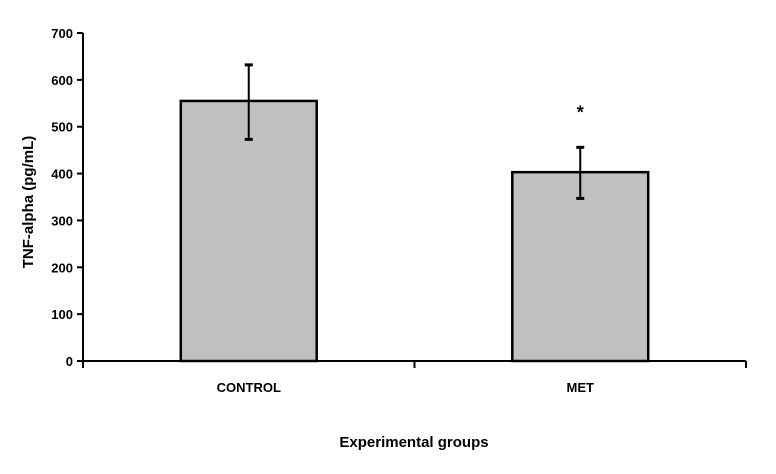 This screenshot has width=776, height=474. I want to click on category-labels: CONTROL MET, so click(405, 387).